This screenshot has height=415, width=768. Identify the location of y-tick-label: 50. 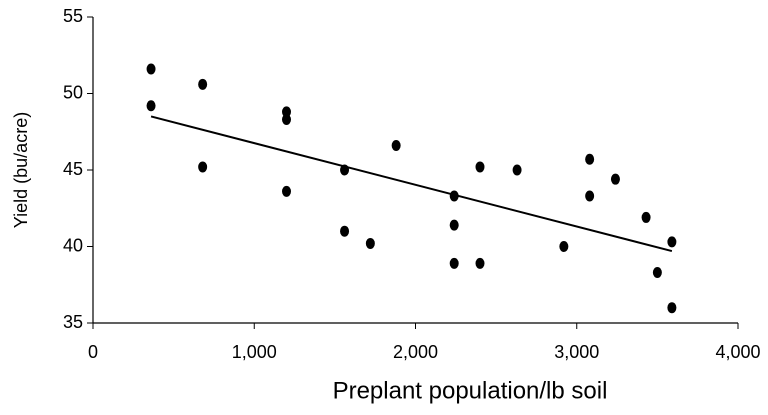
(73, 92).